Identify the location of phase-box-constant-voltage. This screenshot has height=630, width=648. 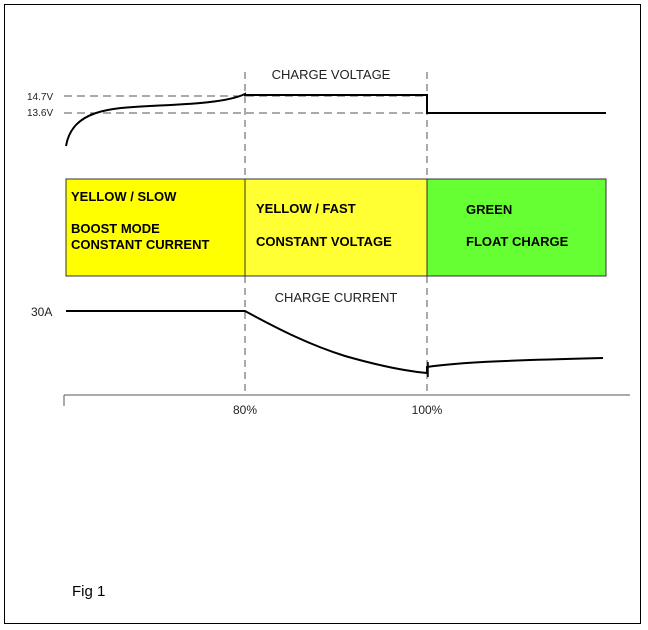
(336, 227).